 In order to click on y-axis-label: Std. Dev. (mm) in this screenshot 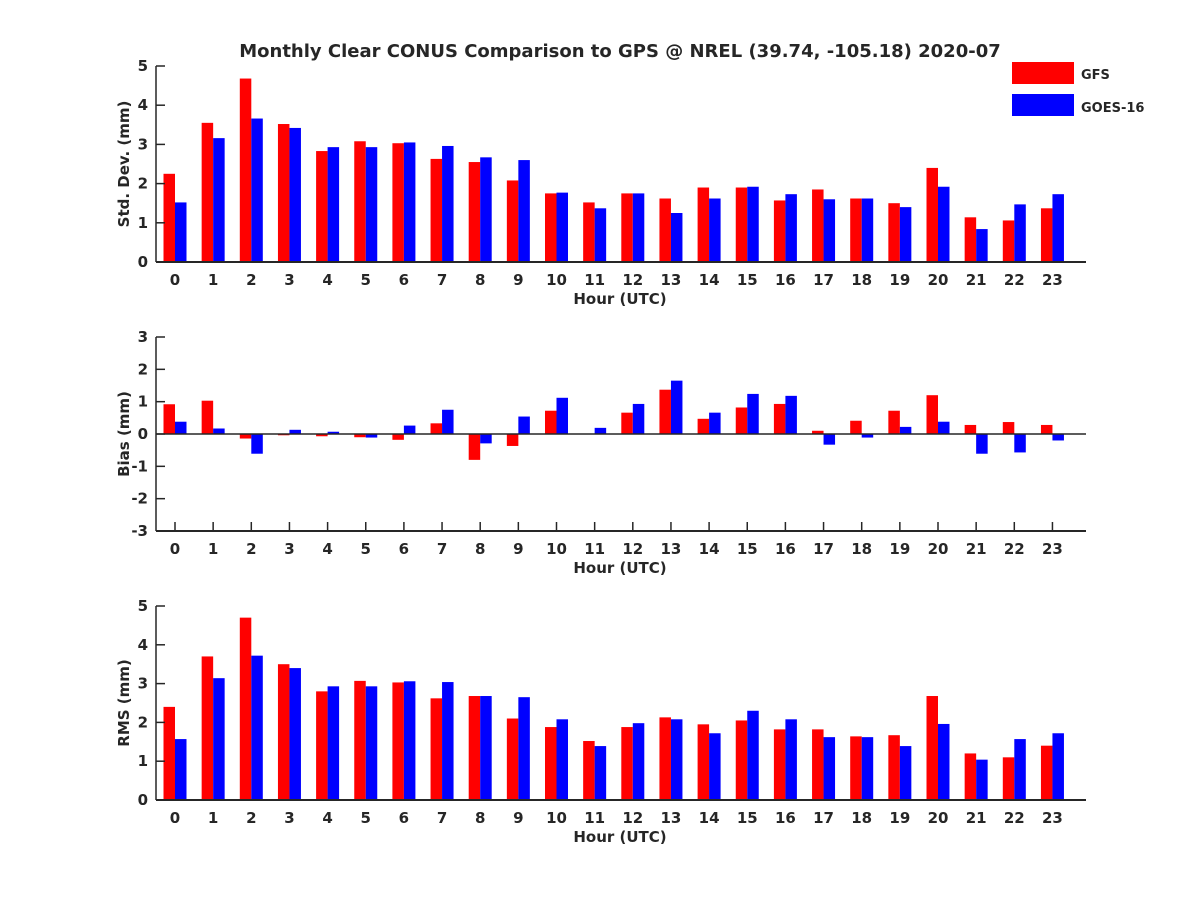, I will do `click(124, 164)`.